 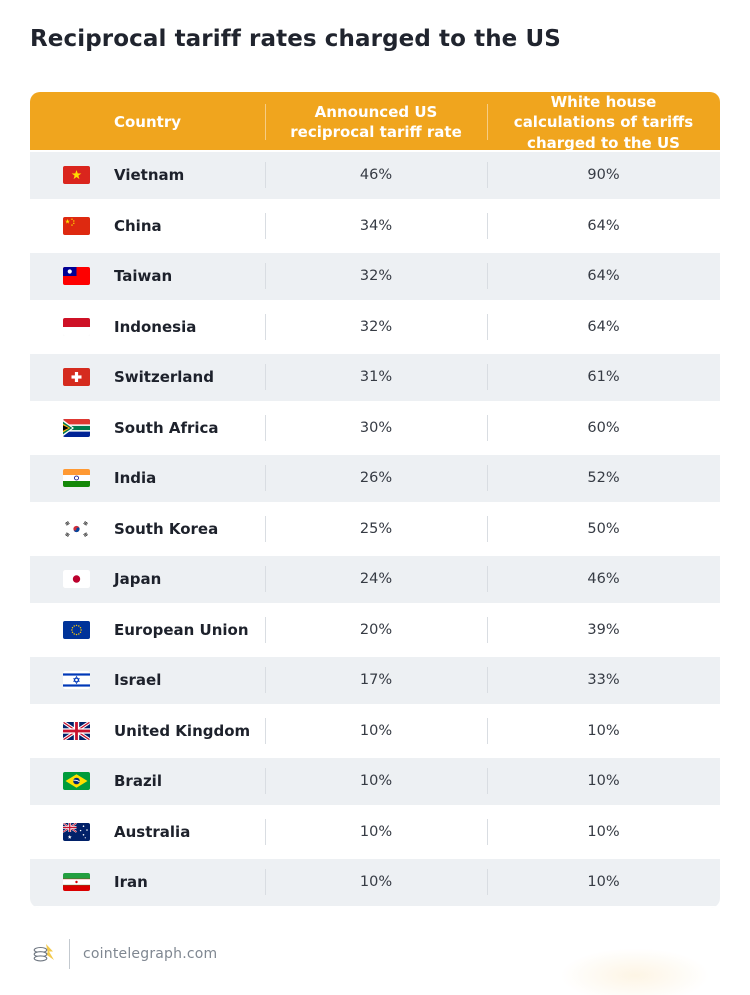 What do you see at coordinates (603, 175) in the screenshot?
I see `calculated-rate-value: 90%` at bounding box center [603, 175].